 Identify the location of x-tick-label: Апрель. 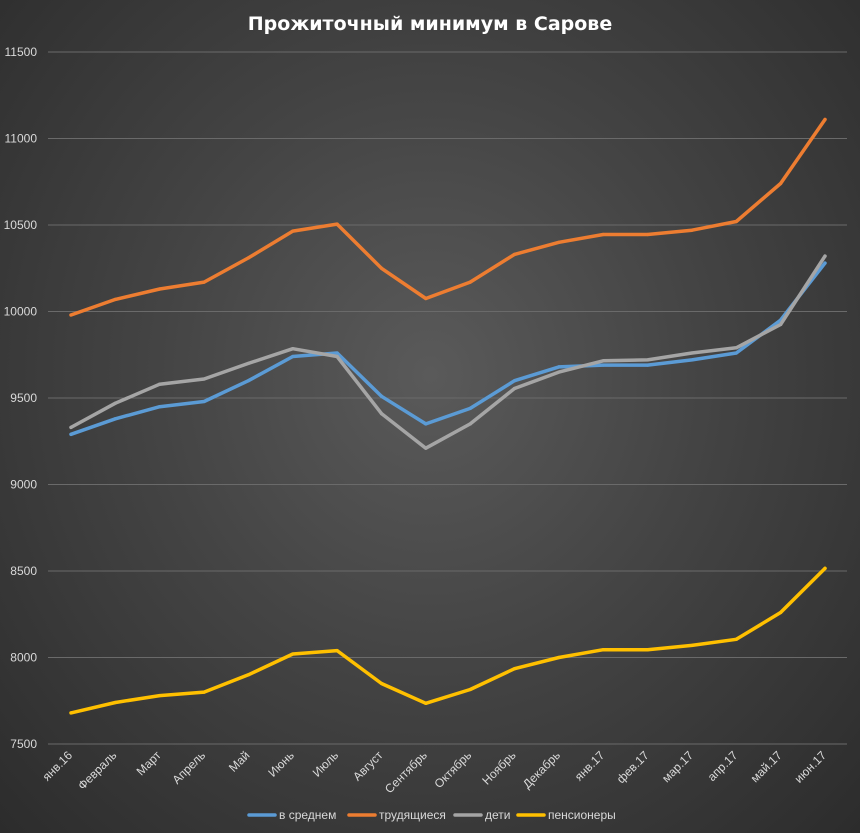
(188, 767).